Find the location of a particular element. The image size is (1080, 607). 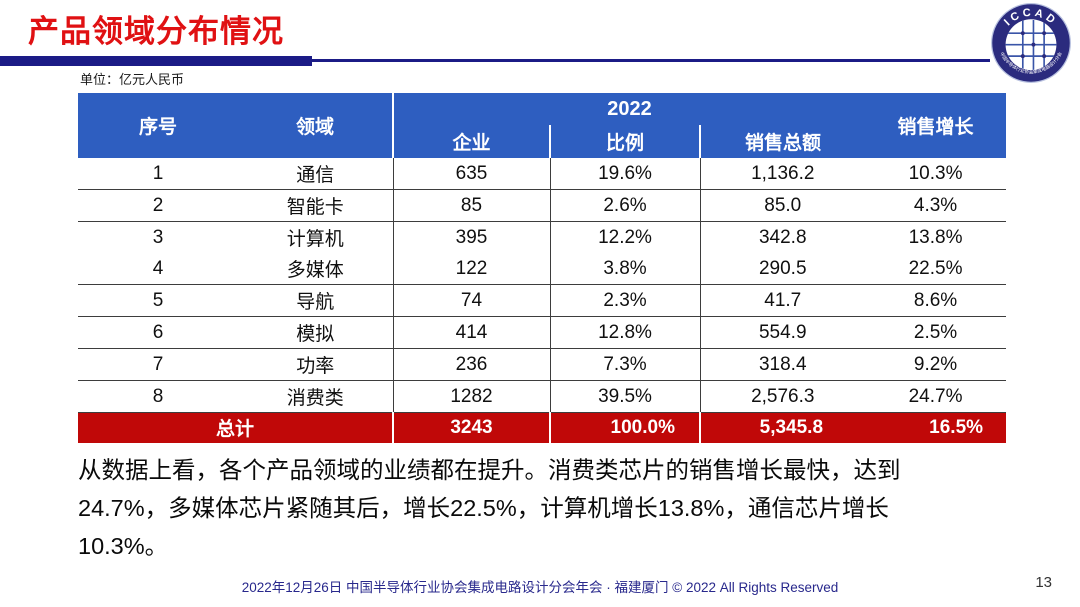

analysis-line: 10.3%。 is located at coordinates (123, 546).